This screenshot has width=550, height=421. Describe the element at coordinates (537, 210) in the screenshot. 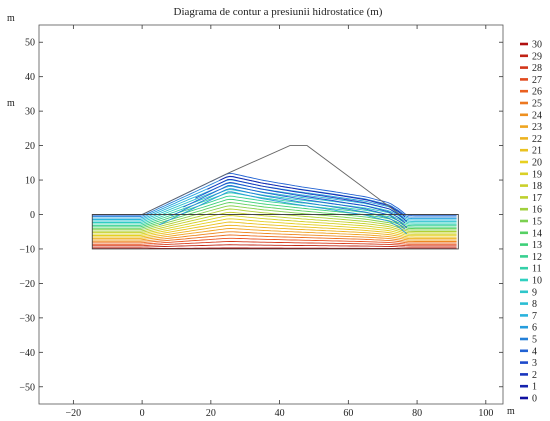

I see `colorbar-label: 16` at that location.